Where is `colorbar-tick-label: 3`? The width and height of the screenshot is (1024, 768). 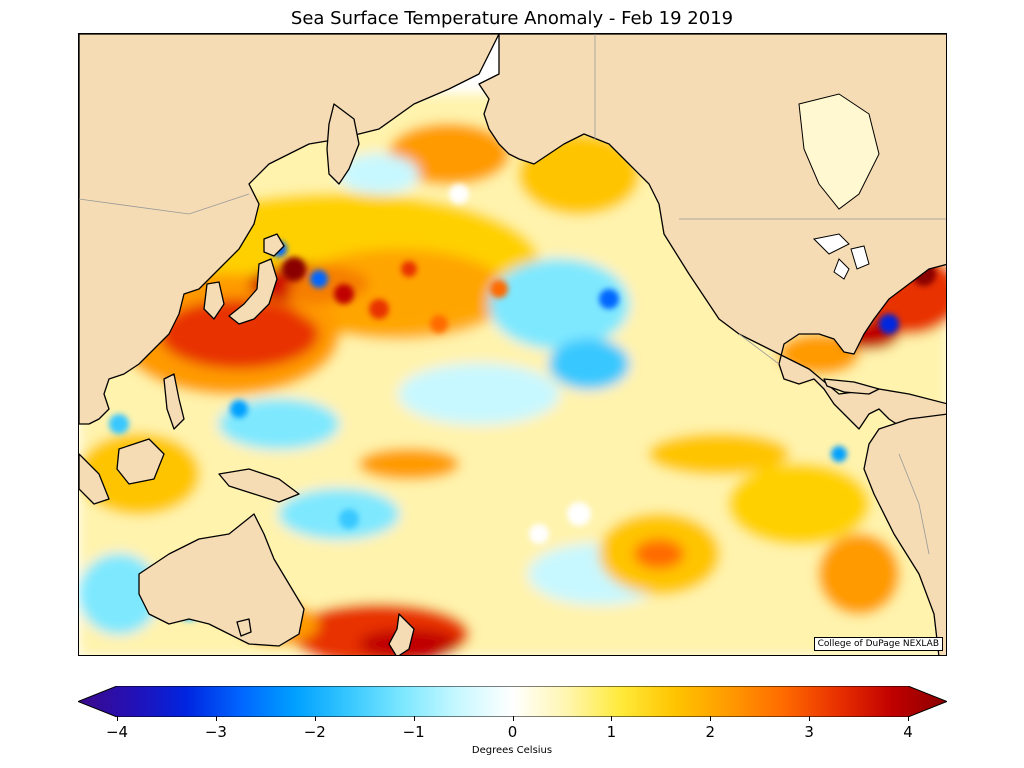
colorbar-tick-label: 3 is located at coordinates (809, 732).